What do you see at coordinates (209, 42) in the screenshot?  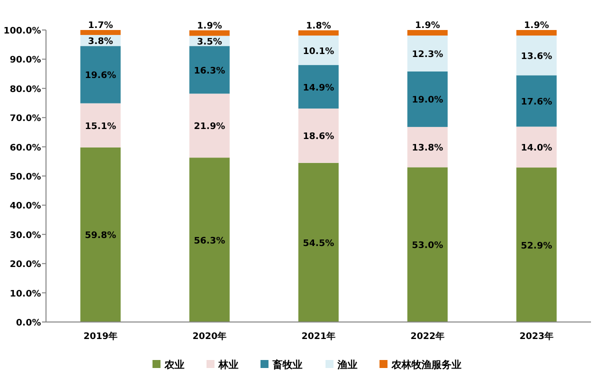 I see `data-label: 3.5%` at bounding box center [209, 42].